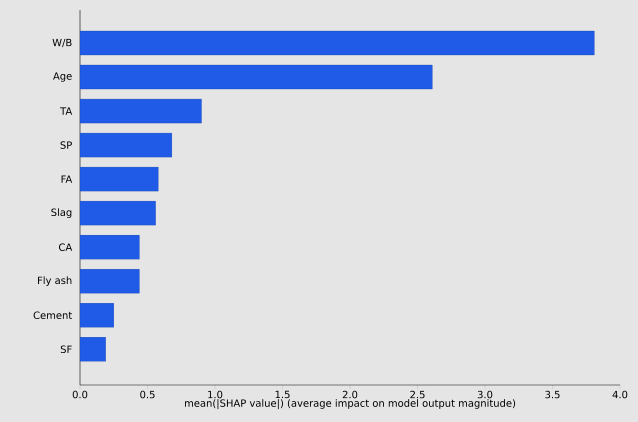  What do you see at coordinates (66, 111) in the screenshot?
I see `y-tick-label: TA` at bounding box center [66, 111].